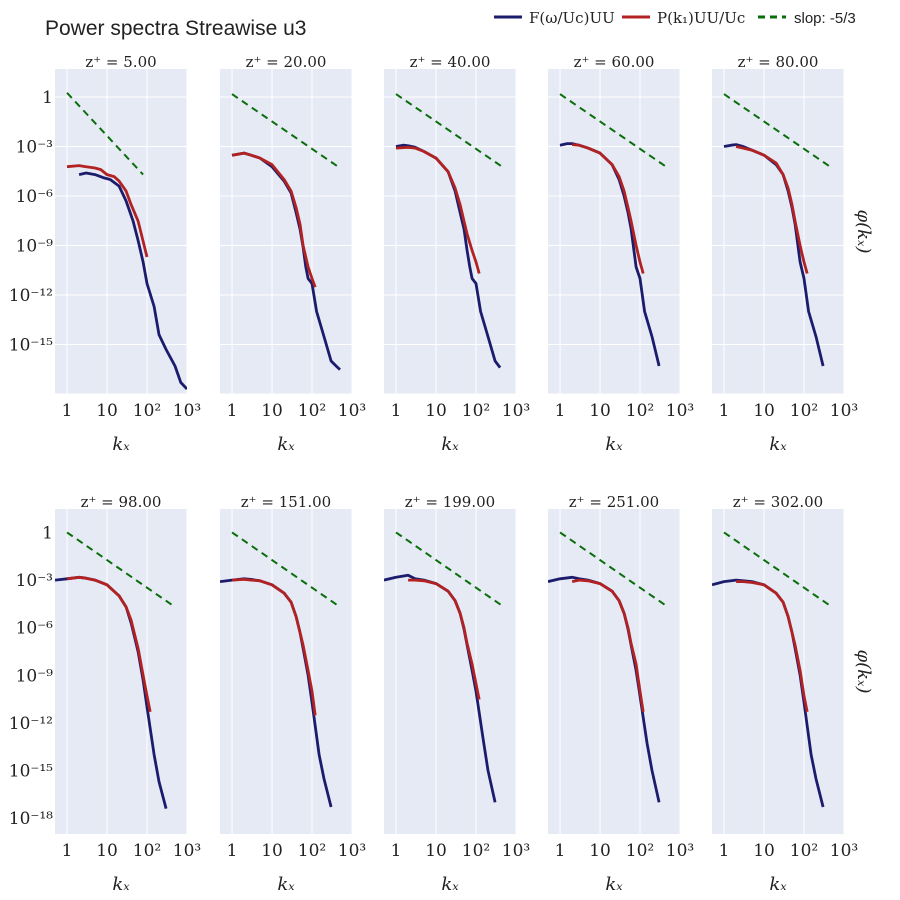 Image resolution: width=900 pixels, height=900 pixels. I want to click on panel-8: z⁺ = 251.00 1 10 10² 10³ kₓ, so click(621, 694).